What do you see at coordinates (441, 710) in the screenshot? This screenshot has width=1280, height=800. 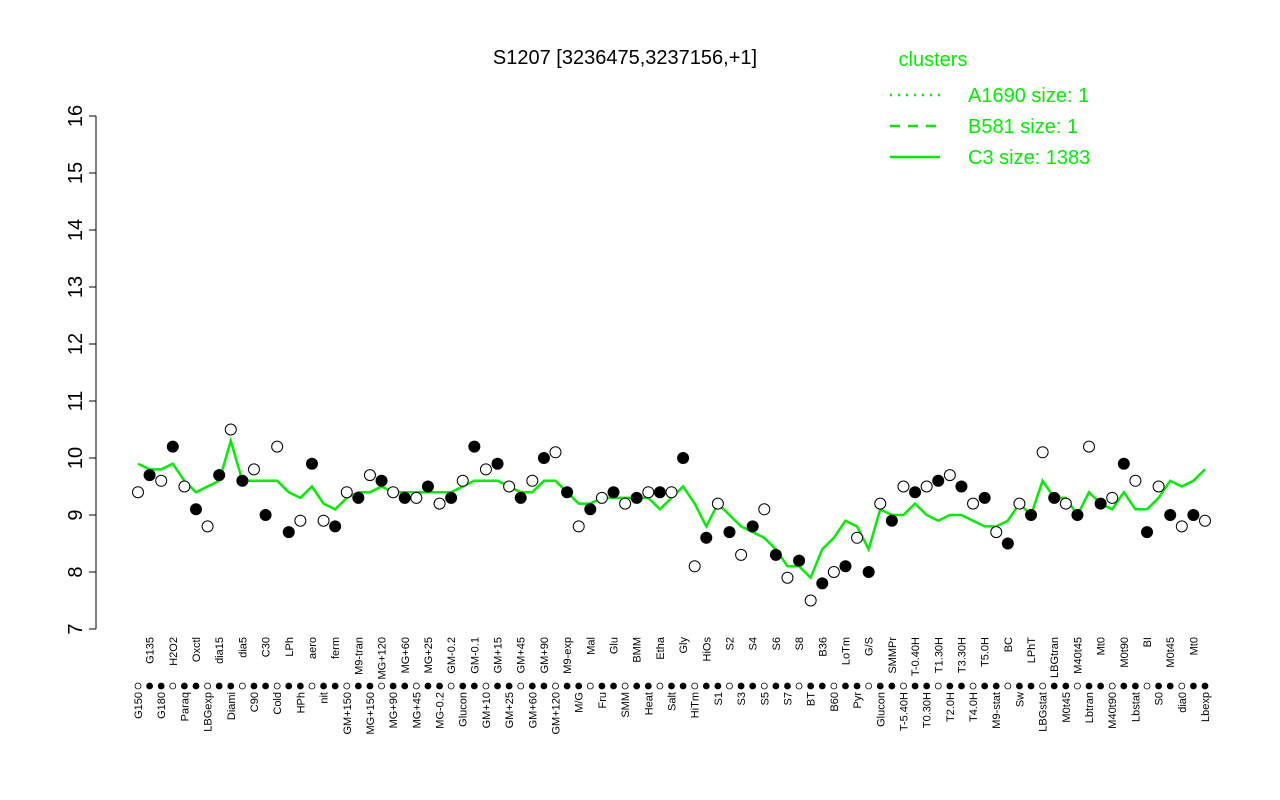 I see `x-tick-label: MG-0.2` at bounding box center [441, 710].